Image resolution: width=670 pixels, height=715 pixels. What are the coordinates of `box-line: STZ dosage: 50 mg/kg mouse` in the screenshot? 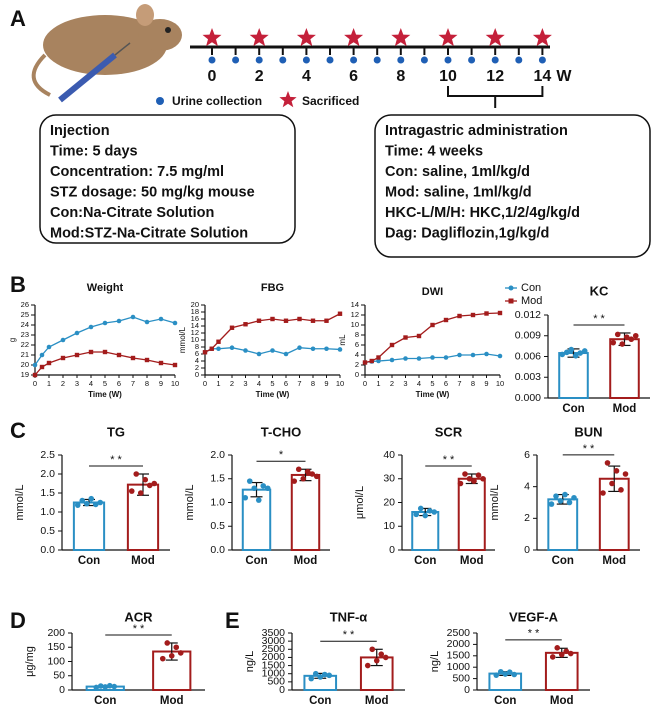 It's located at (152, 192).